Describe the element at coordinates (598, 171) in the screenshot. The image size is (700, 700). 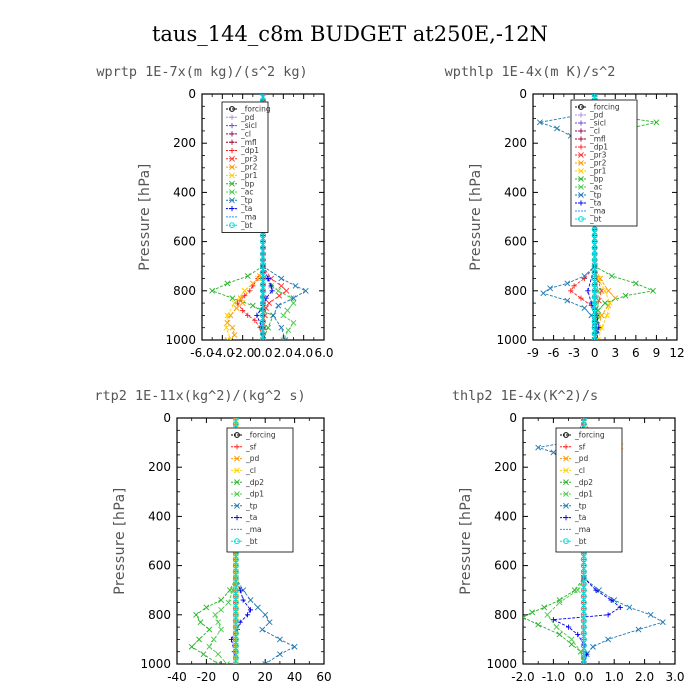
I see `panel-2-legend-label: _pr1` at that location.